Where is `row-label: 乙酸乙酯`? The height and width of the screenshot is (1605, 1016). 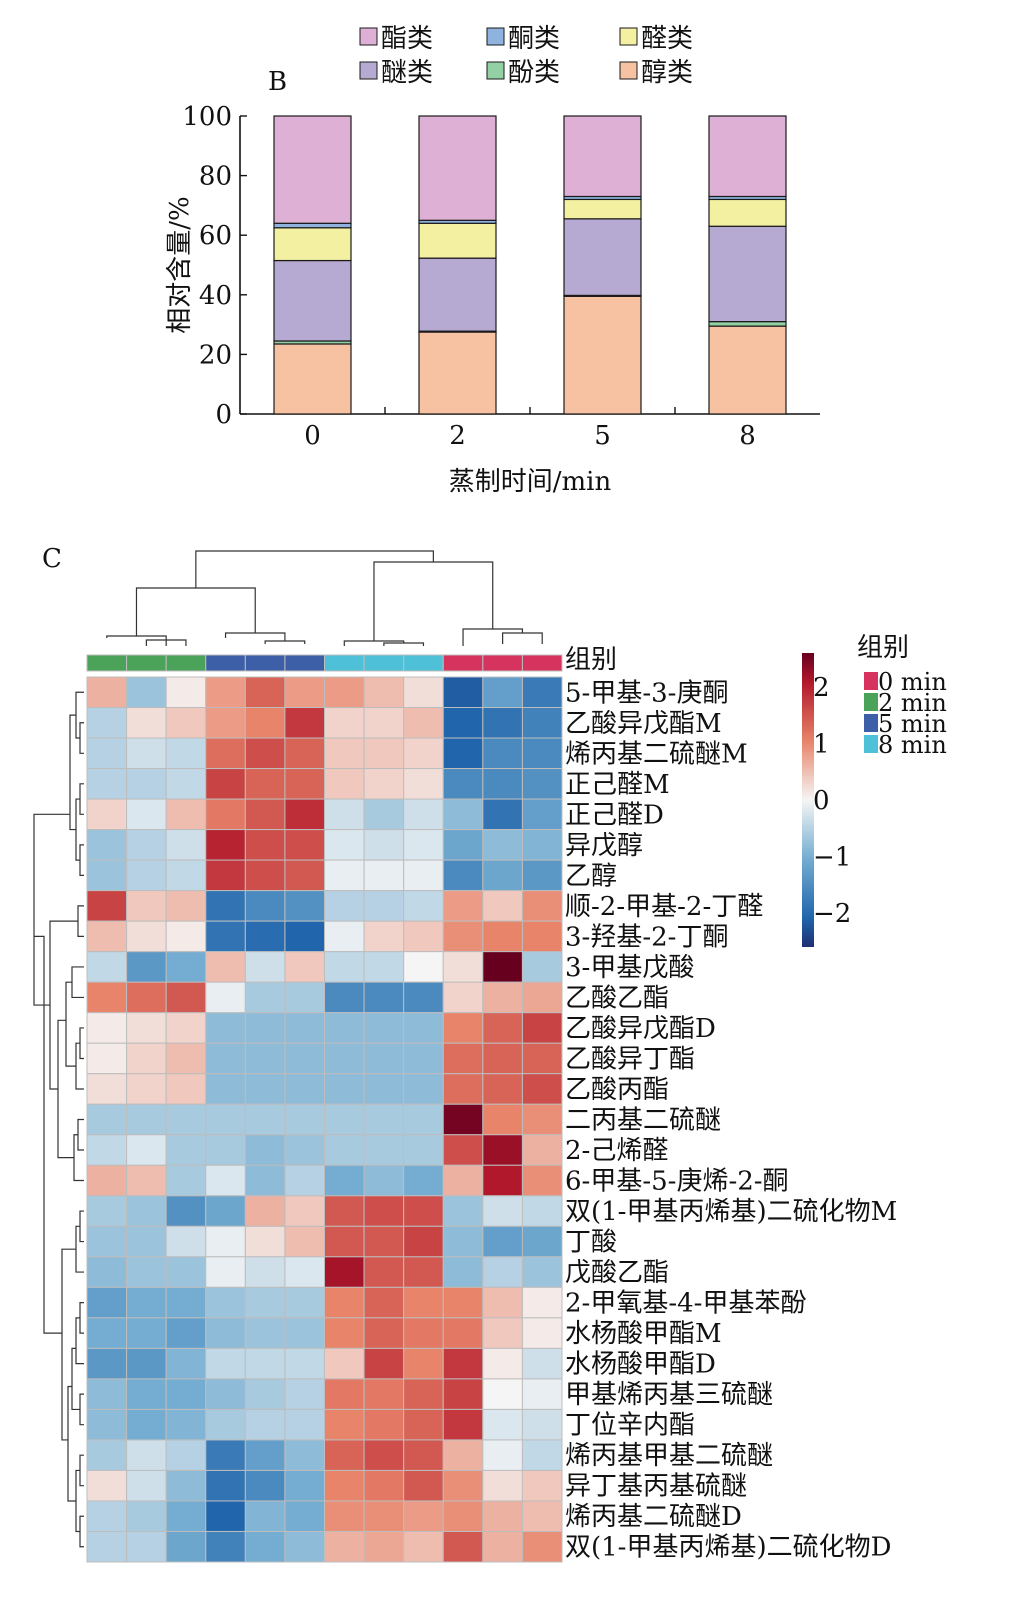
row-label: 乙酸乙酯 is located at coordinates (617, 998).